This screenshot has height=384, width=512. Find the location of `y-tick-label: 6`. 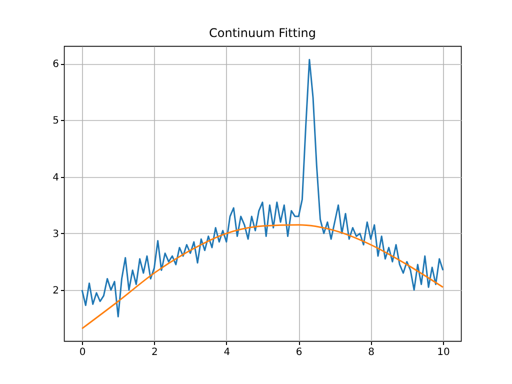

y-tick-label: 6 is located at coordinates (55, 64).